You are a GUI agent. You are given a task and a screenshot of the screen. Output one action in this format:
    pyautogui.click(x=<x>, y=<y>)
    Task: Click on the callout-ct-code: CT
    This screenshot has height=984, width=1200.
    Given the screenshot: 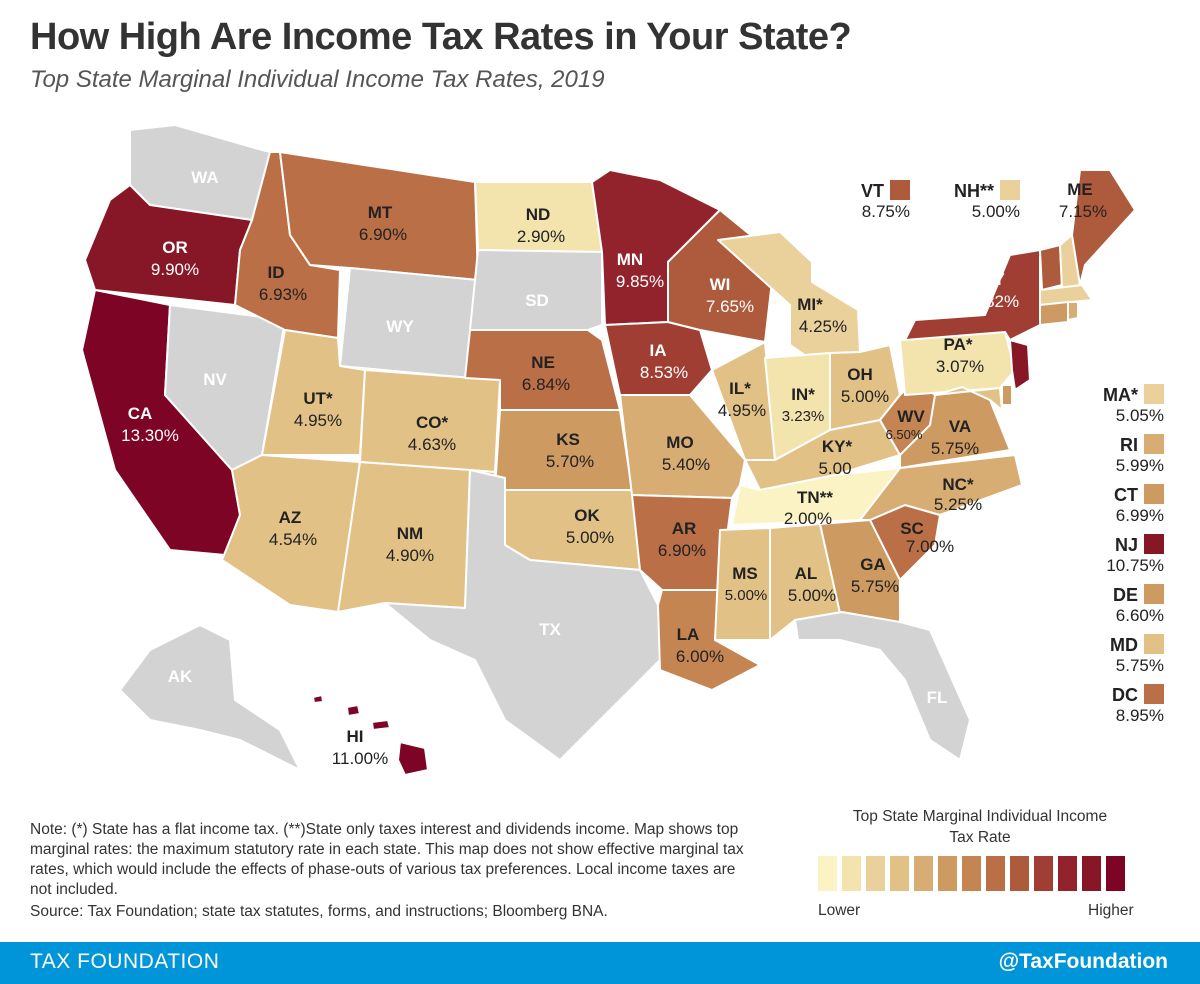 What is the action you would take?
    pyautogui.click(x=1126, y=495)
    